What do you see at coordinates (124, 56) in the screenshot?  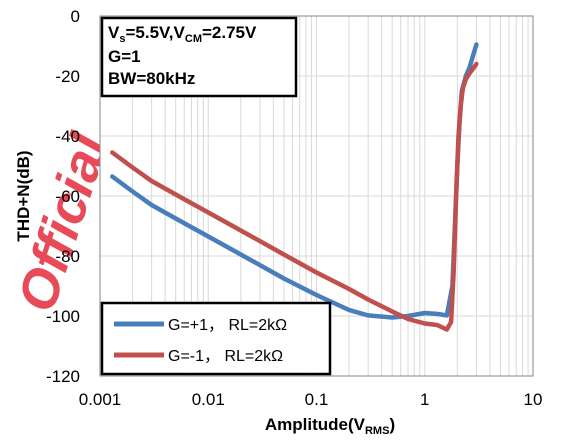 I see `annotation-line-2: G=1` at bounding box center [124, 56].